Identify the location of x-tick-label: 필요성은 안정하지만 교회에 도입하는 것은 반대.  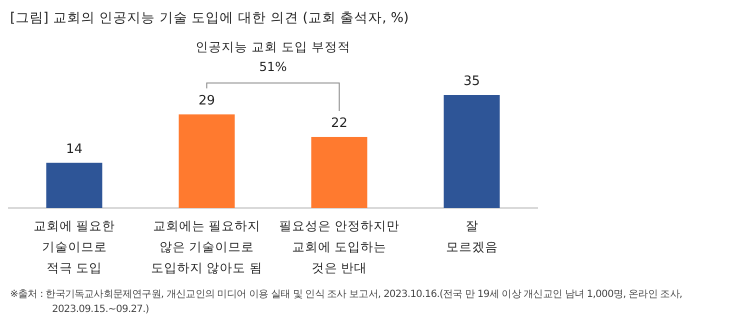
(339, 246).